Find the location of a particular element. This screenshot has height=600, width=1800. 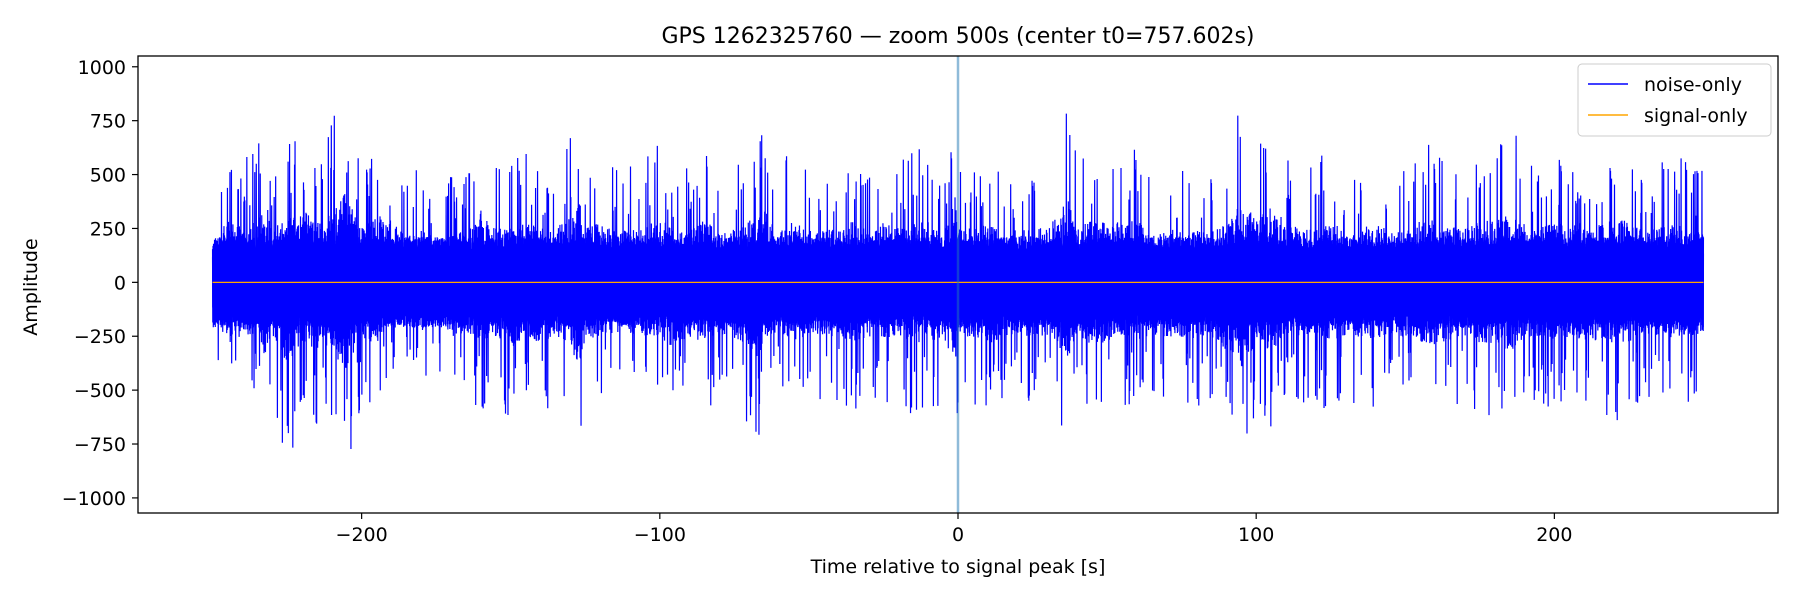

y-tick-label: 0 is located at coordinates (120, 283).